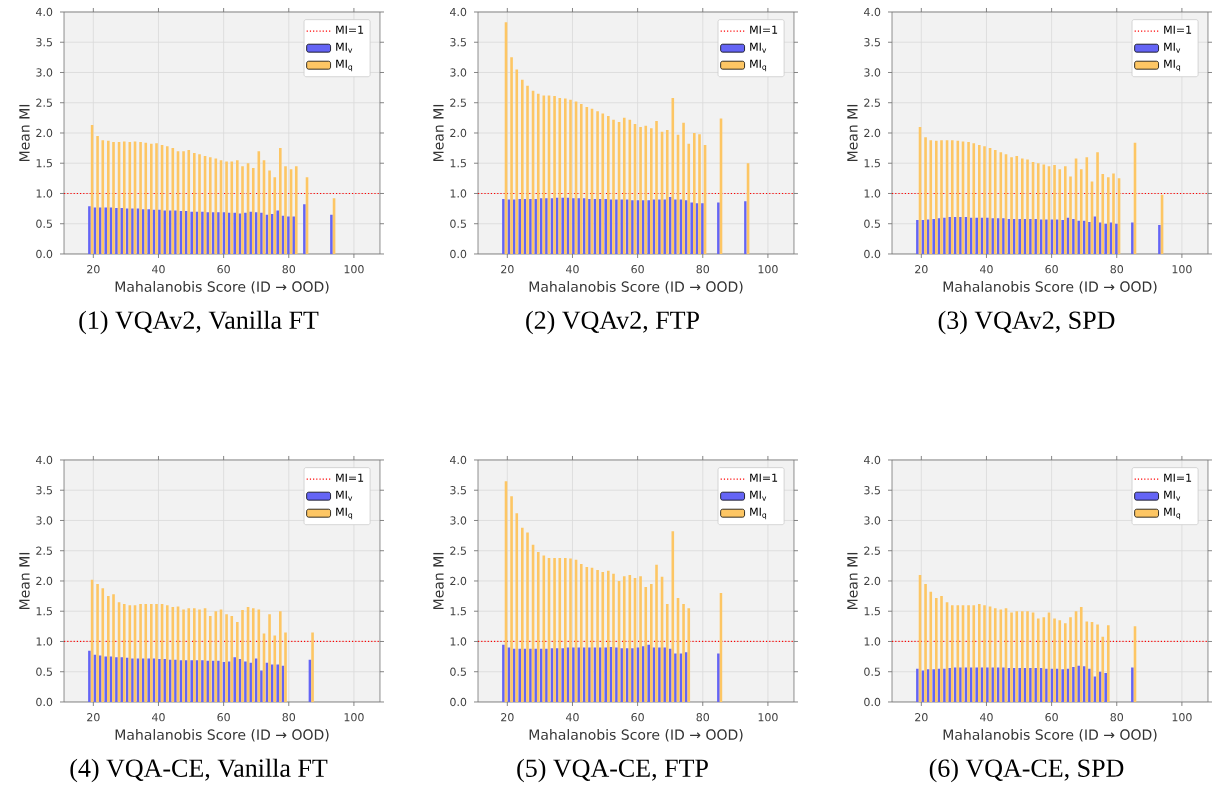 The image size is (1216, 806). I want to click on text: (3) VQAv2, SPD, so click(1026, 322).